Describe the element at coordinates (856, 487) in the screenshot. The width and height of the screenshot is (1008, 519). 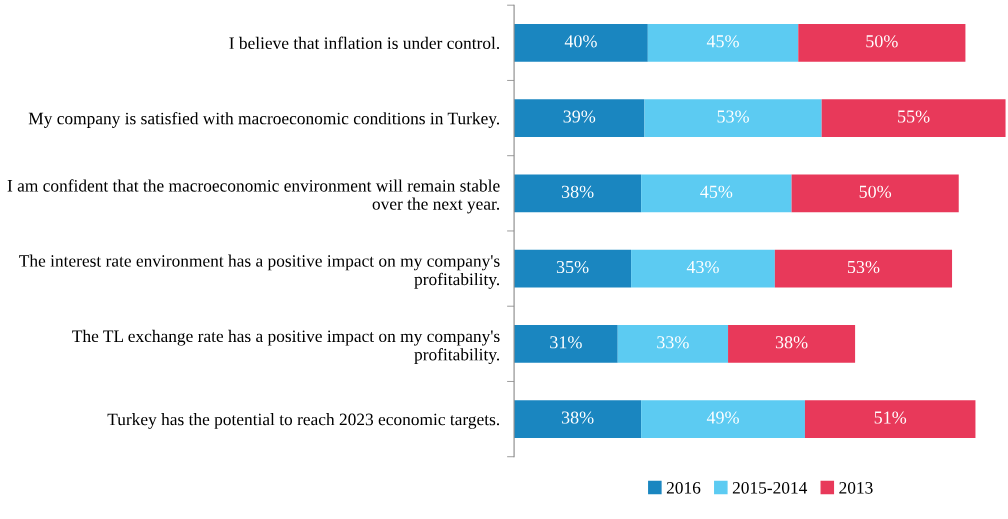
I see `legend-label: 2013` at that location.